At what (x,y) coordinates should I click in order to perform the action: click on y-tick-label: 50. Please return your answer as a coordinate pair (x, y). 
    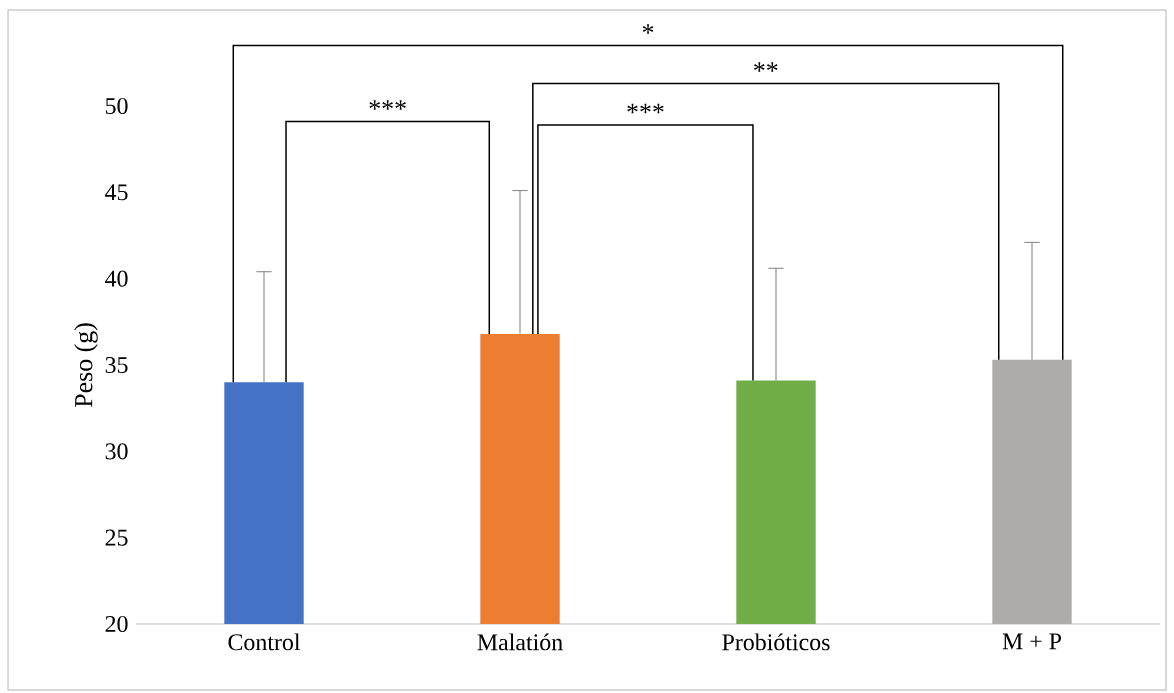
    Looking at the image, I should click on (116, 106).